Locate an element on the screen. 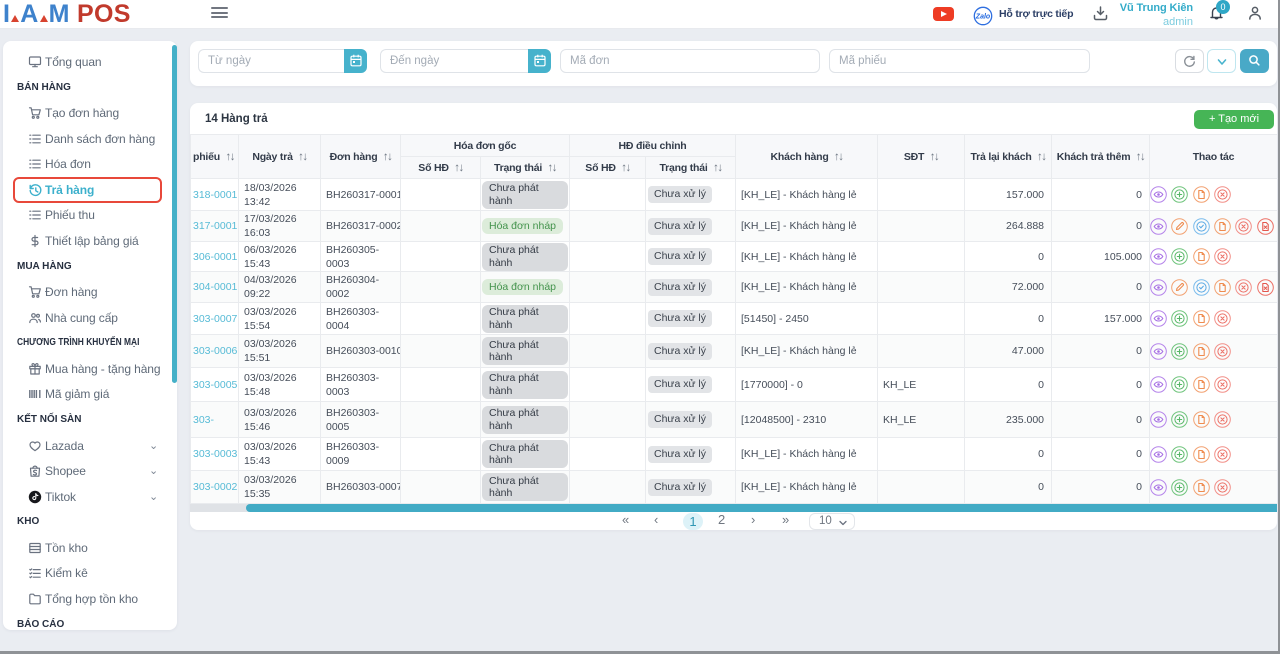 The image size is (1280, 654). svg-text: Zalo is located at coordinates (983, 17).